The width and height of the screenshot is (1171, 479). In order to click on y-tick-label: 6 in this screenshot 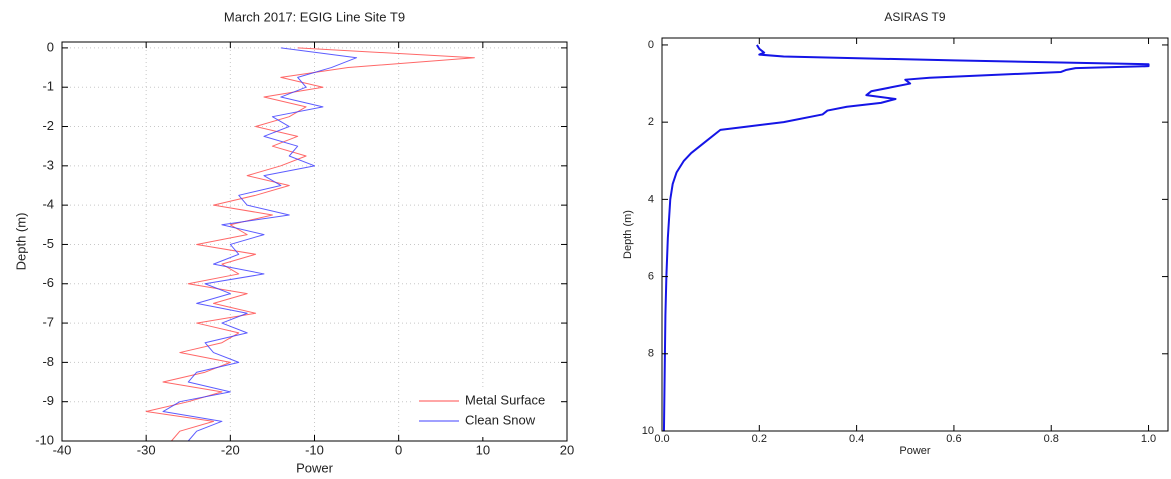, I will do `click(651, 276)`.